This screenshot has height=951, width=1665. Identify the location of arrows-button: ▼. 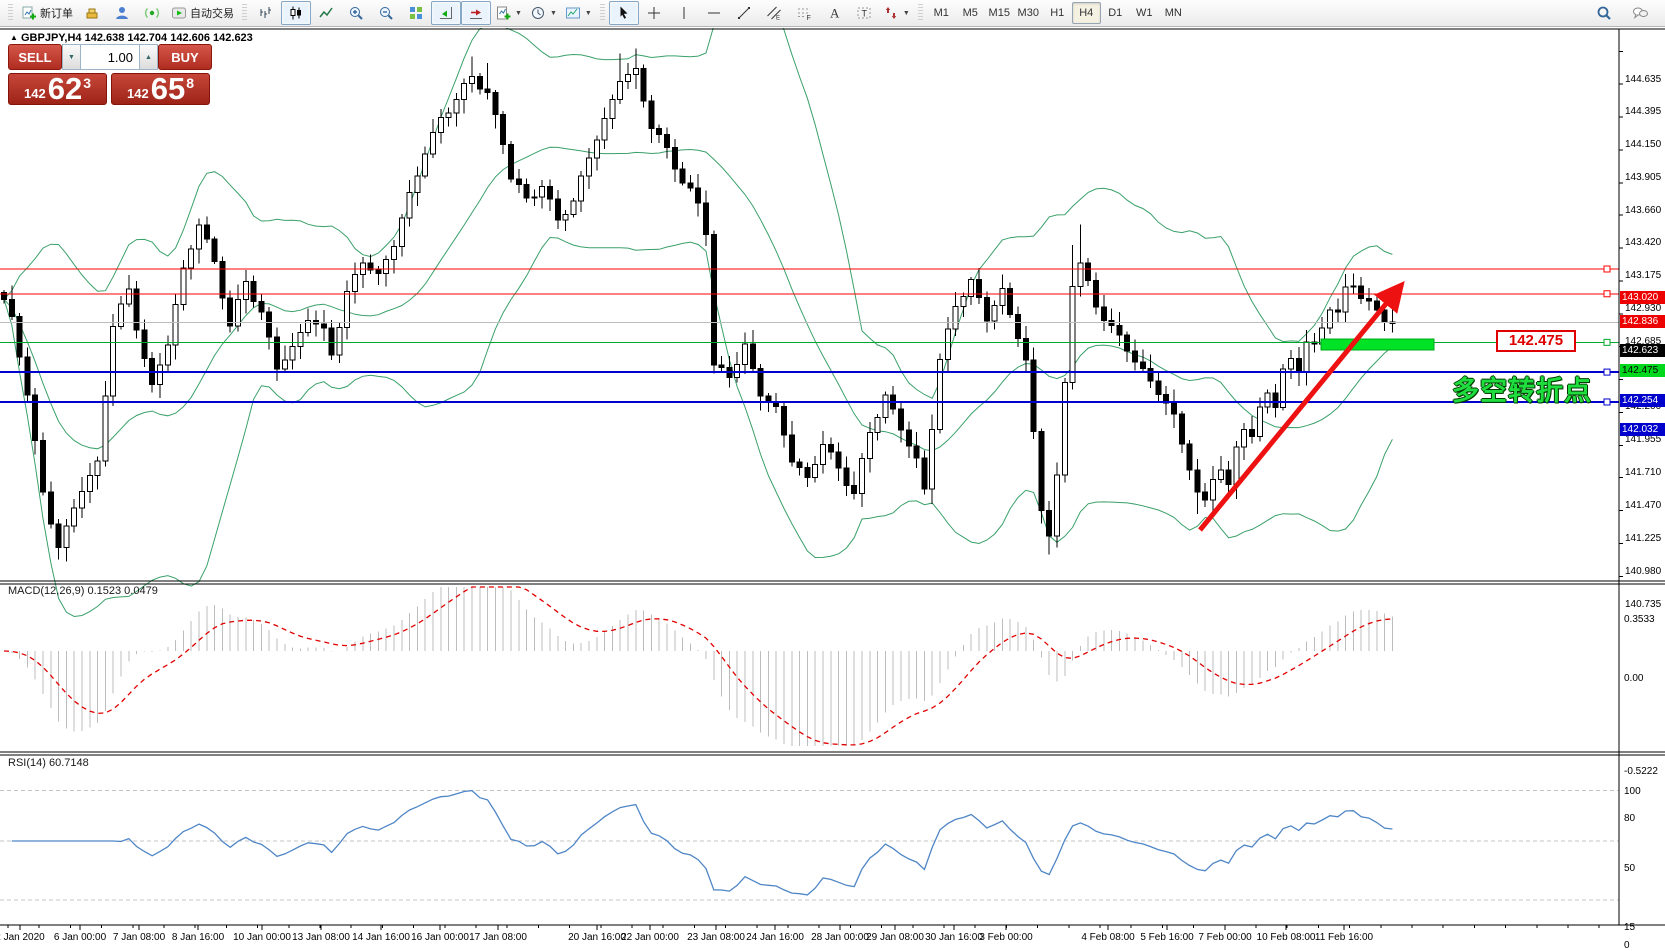
(896, 13).